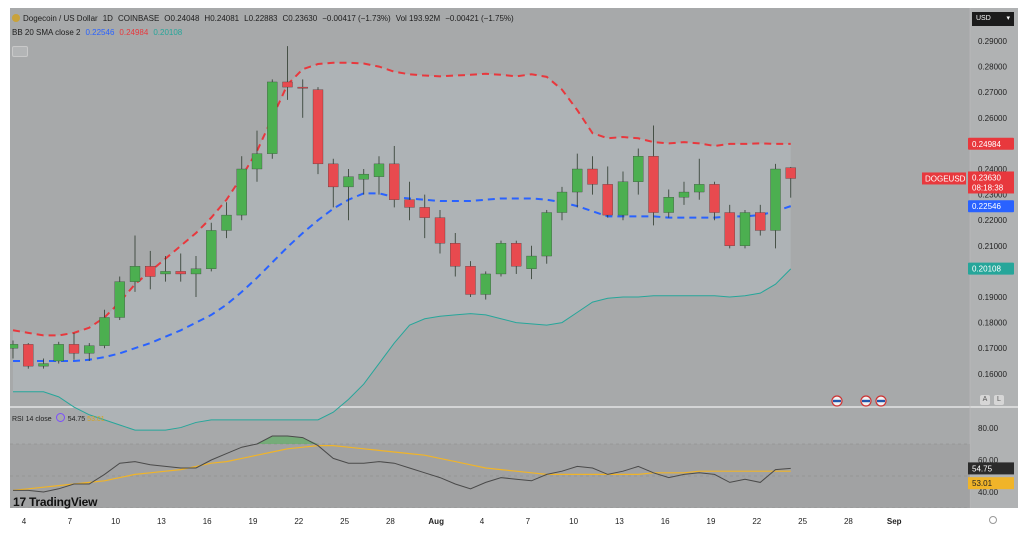  I want to click on time-axis-label: Aug, so click(436, 521).